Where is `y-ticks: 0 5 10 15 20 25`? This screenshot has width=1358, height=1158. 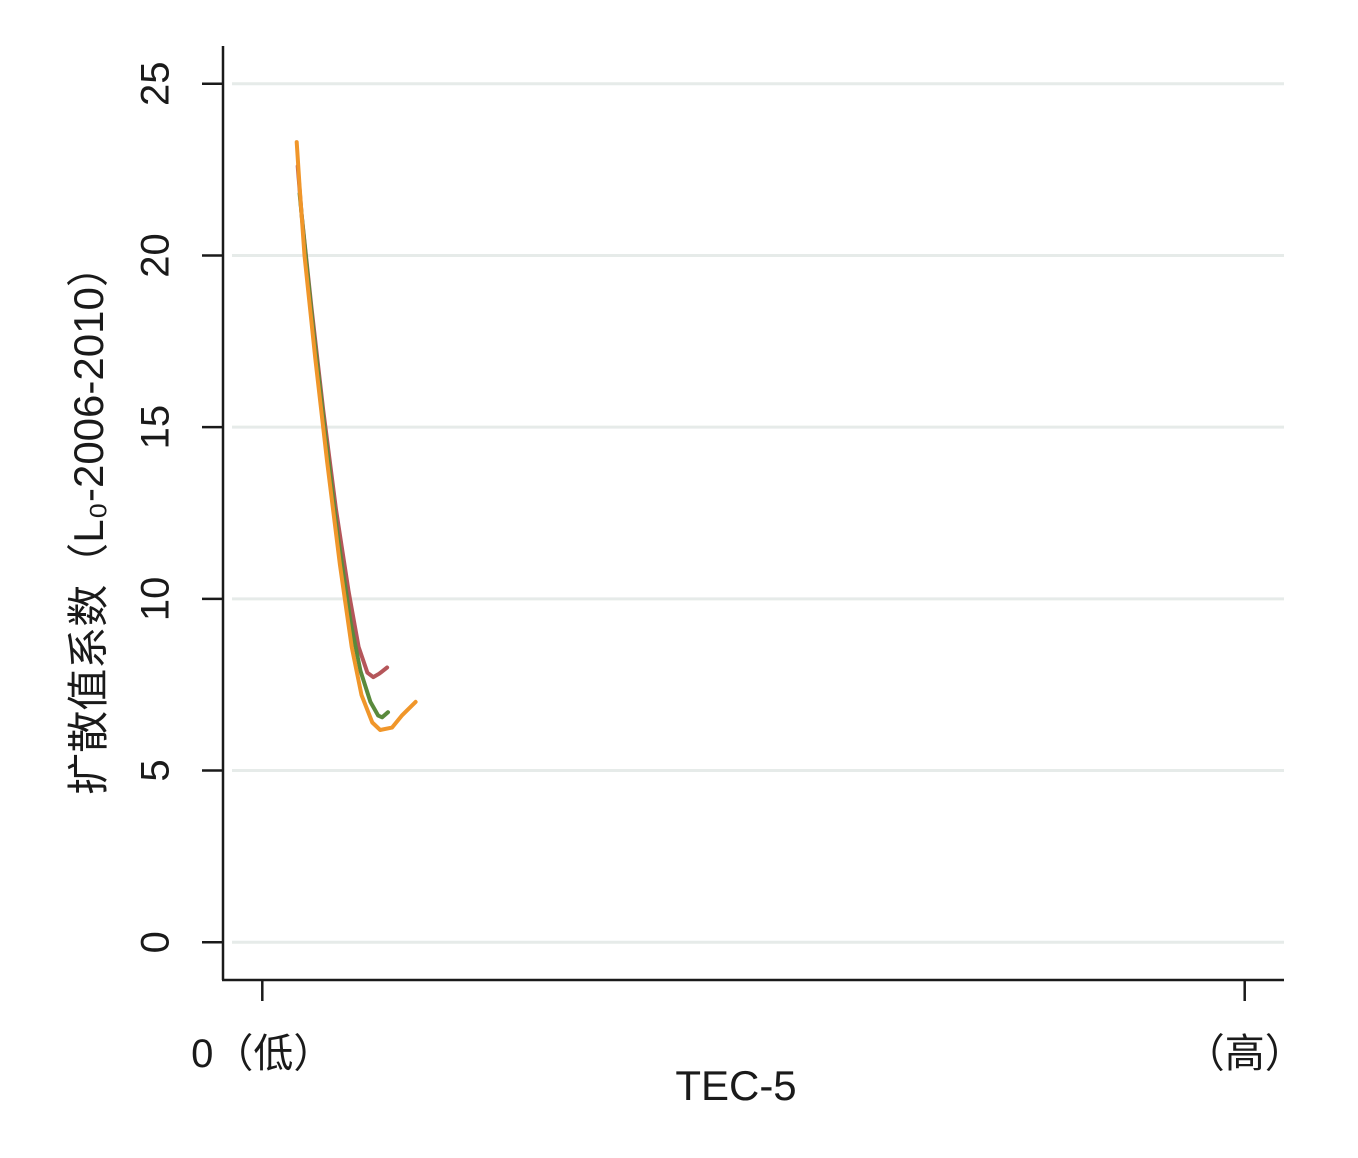 y-ticks: 0 5 10 15 20 25 is located at coordinates (178, 507).